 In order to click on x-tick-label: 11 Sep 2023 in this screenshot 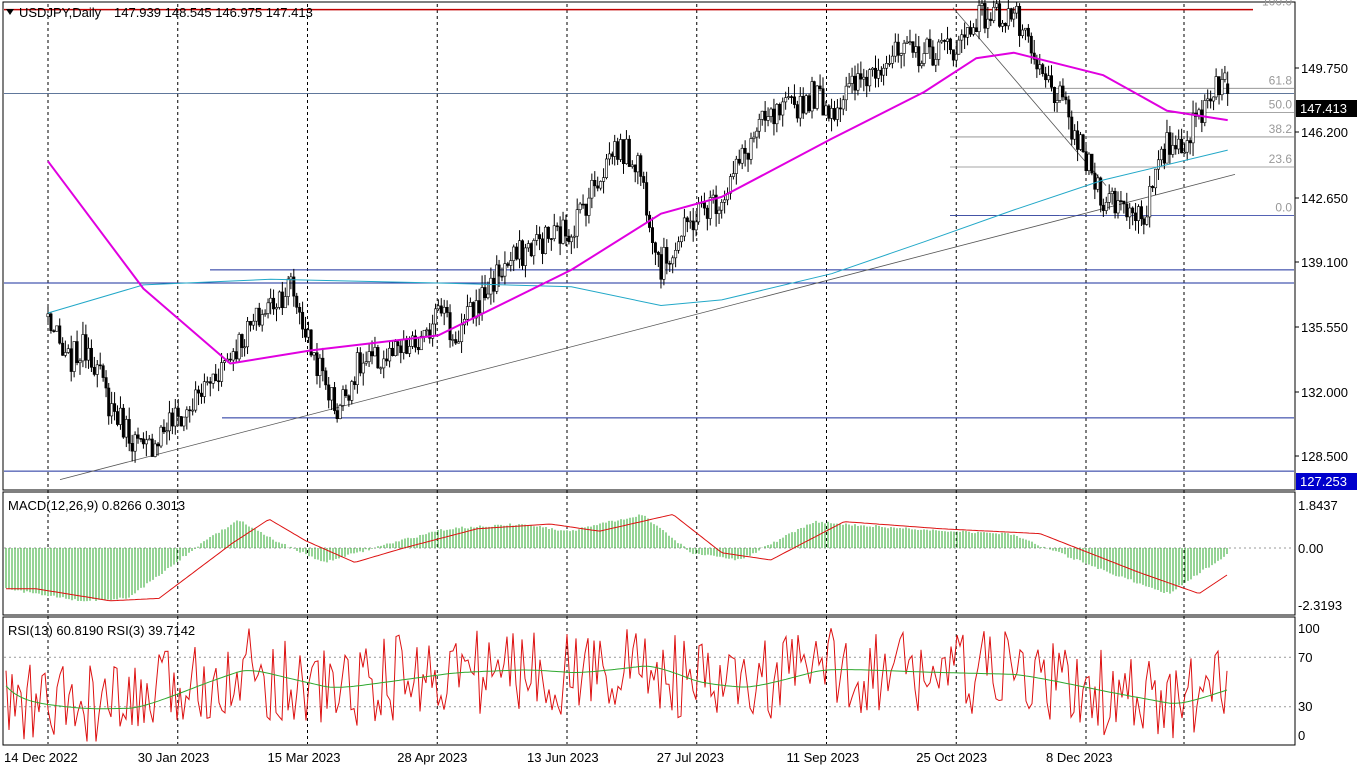, I will do `click(823, 757)`.